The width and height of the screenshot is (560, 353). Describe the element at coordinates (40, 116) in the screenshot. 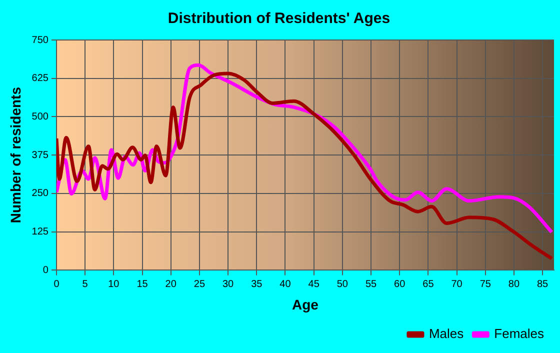

I see `y-tick-label: 500` at that location.